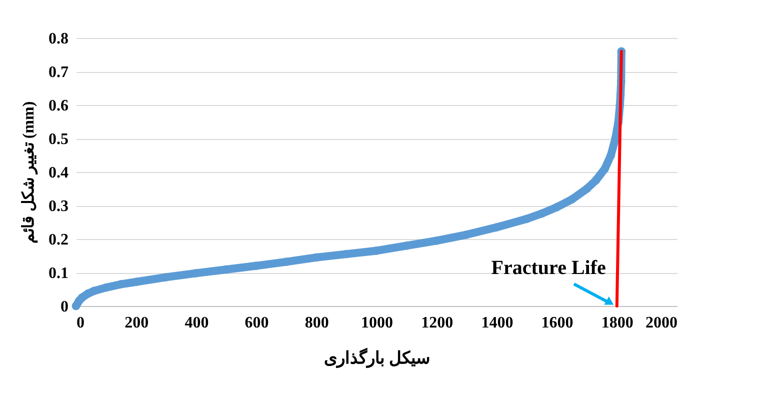 The image size is (769, 418). Describe the element at coordinates (58, 206) in the screenshot. I see `y-tick-label: 0.3` at that location.